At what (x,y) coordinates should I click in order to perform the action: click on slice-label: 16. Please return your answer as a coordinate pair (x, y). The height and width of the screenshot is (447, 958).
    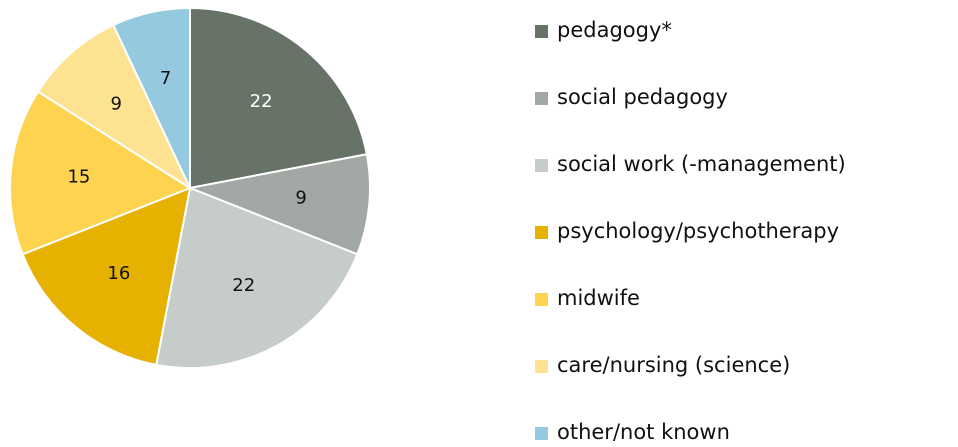
    Looking at the image, I should click on (118, 273).